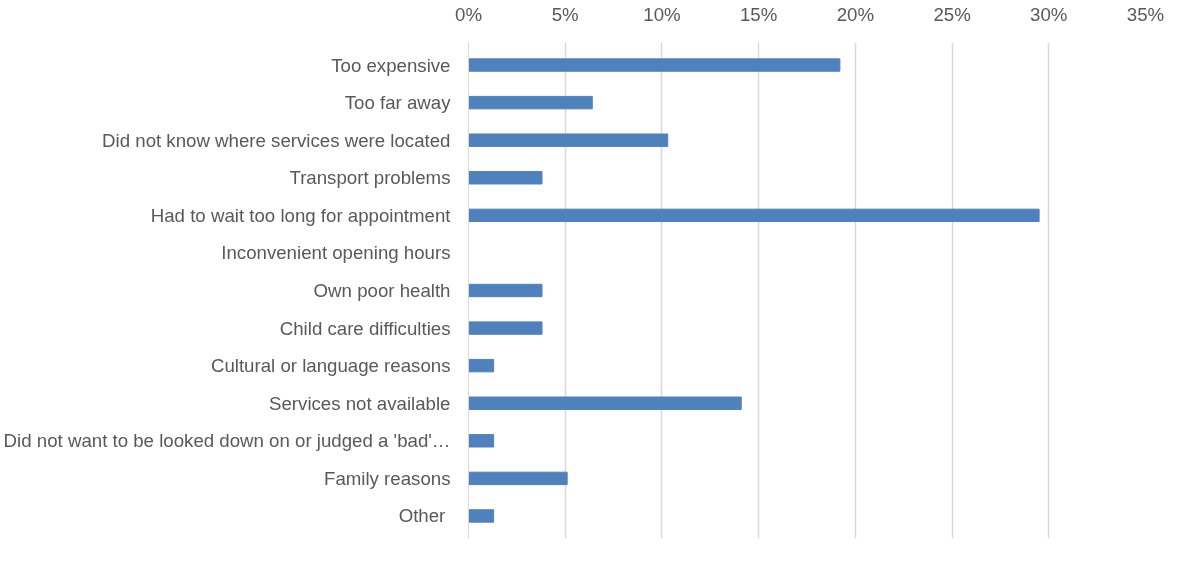  I want to click on x-tick-label: 0%, so click(468, 14).